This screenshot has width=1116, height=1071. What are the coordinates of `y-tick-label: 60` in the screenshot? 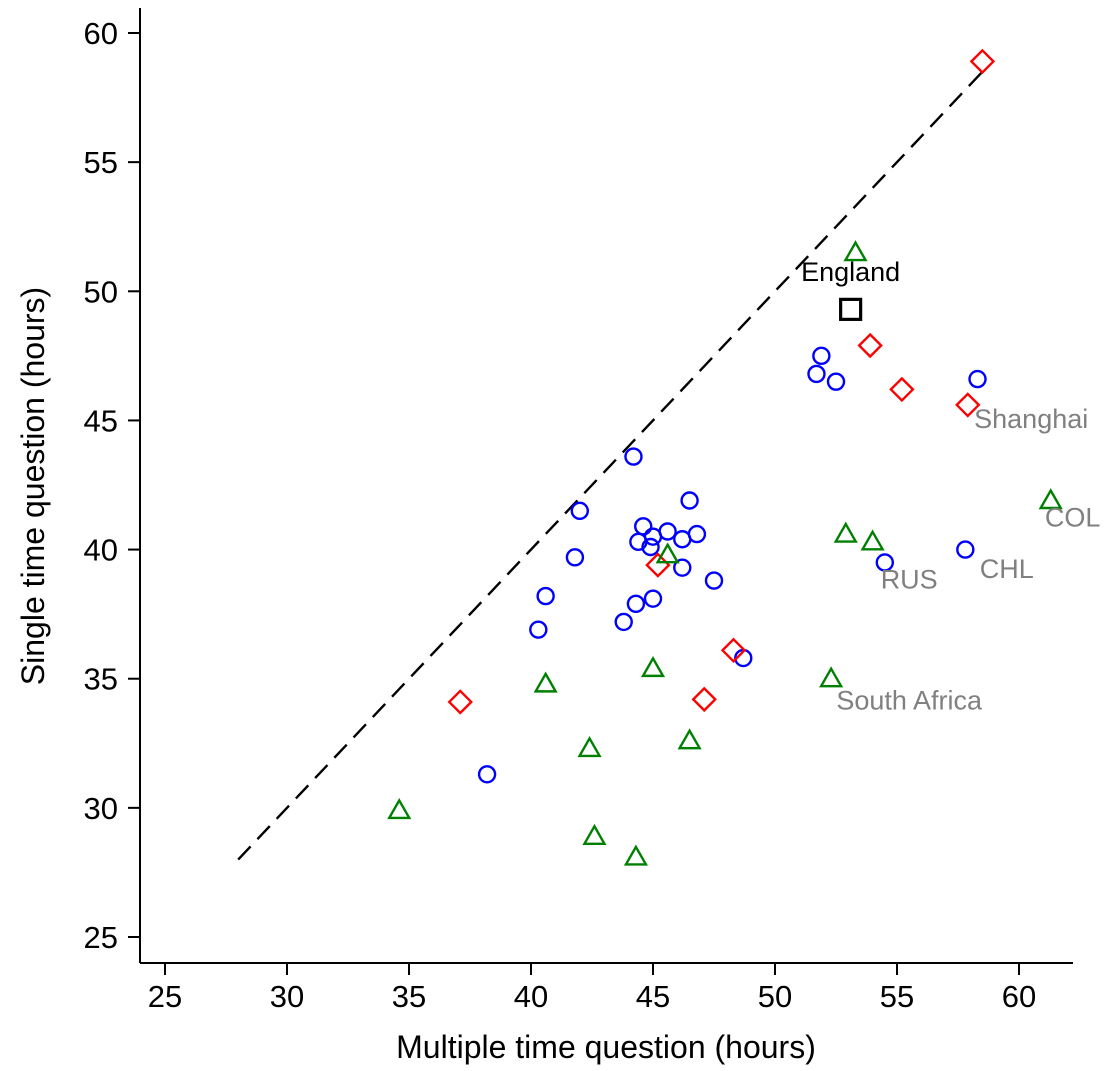 It's located at (101, 33).